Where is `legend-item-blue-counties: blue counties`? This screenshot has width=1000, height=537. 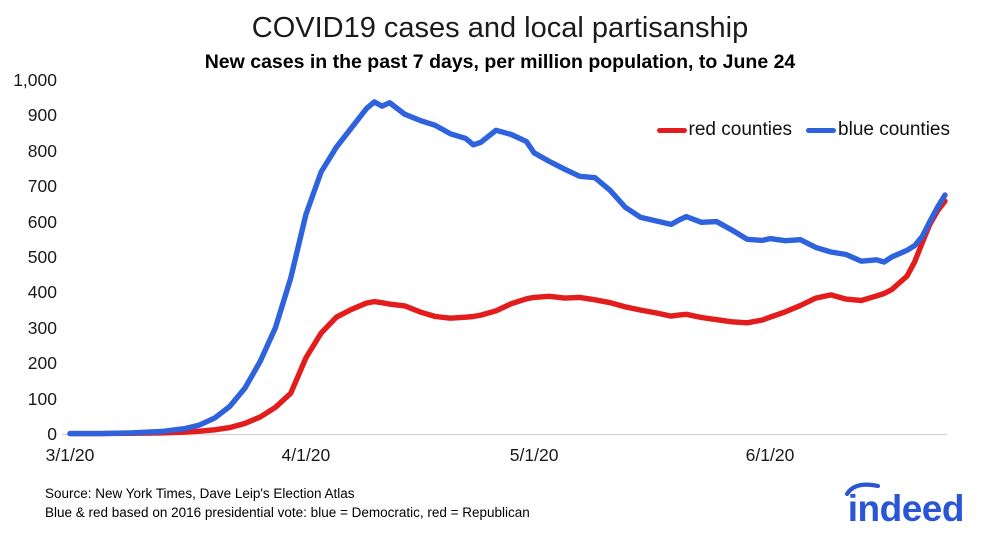 legend-item-blue-counties: blue counties is located at coordinates (878, 130).